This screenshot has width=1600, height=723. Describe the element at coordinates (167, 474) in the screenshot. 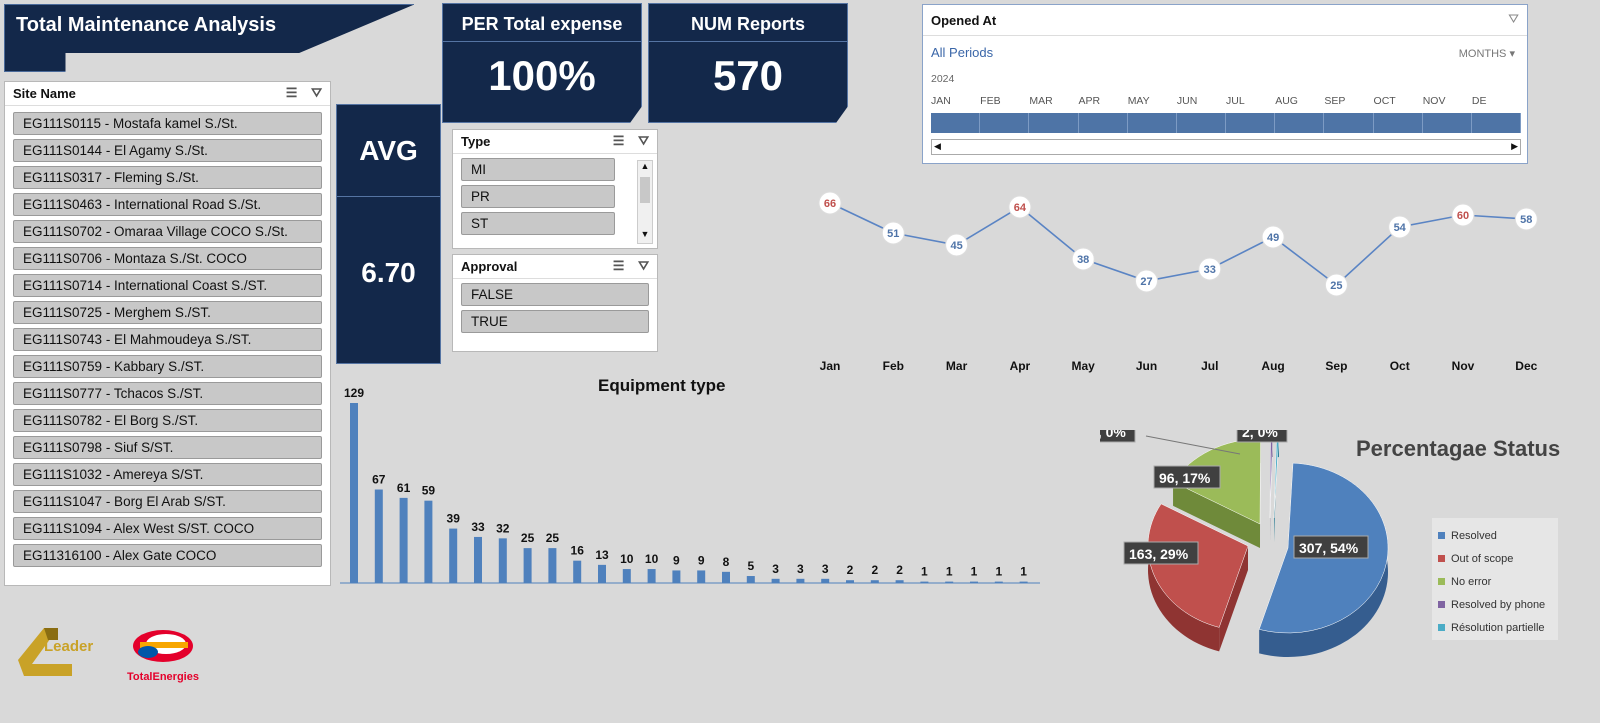

I see `site-slicer-item: EG111S1032 - Amereya S/ST.` at that location.